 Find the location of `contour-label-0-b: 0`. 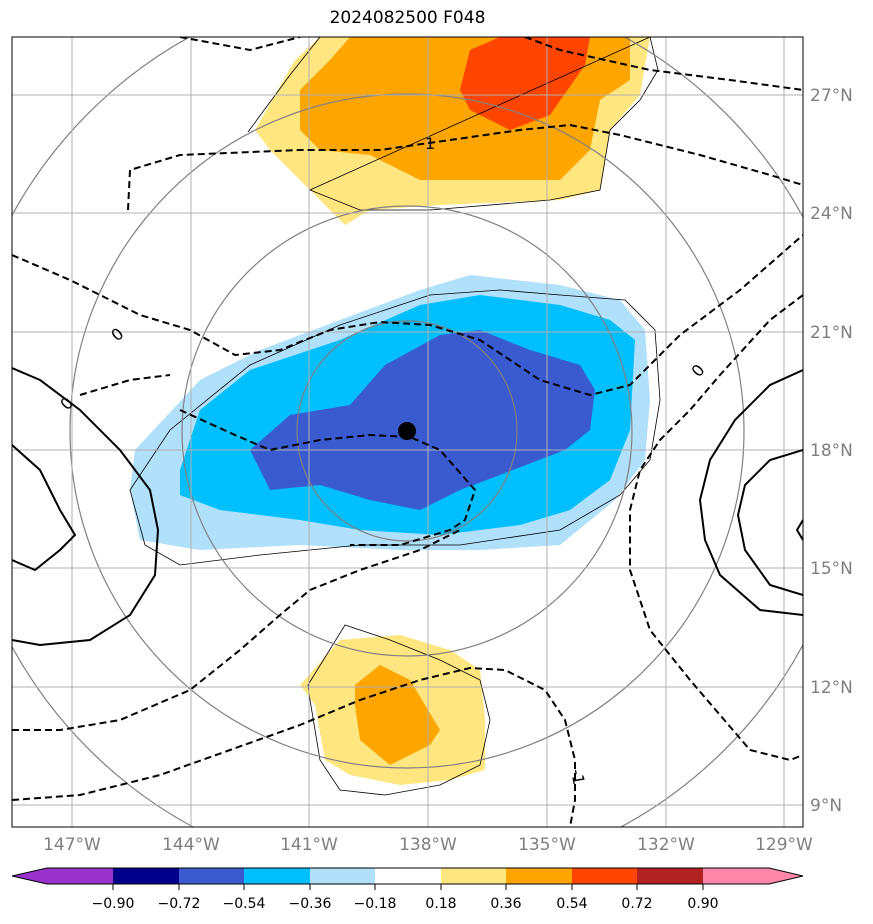

contour-label-0-b: 0 is located at coordinates (66, 403).